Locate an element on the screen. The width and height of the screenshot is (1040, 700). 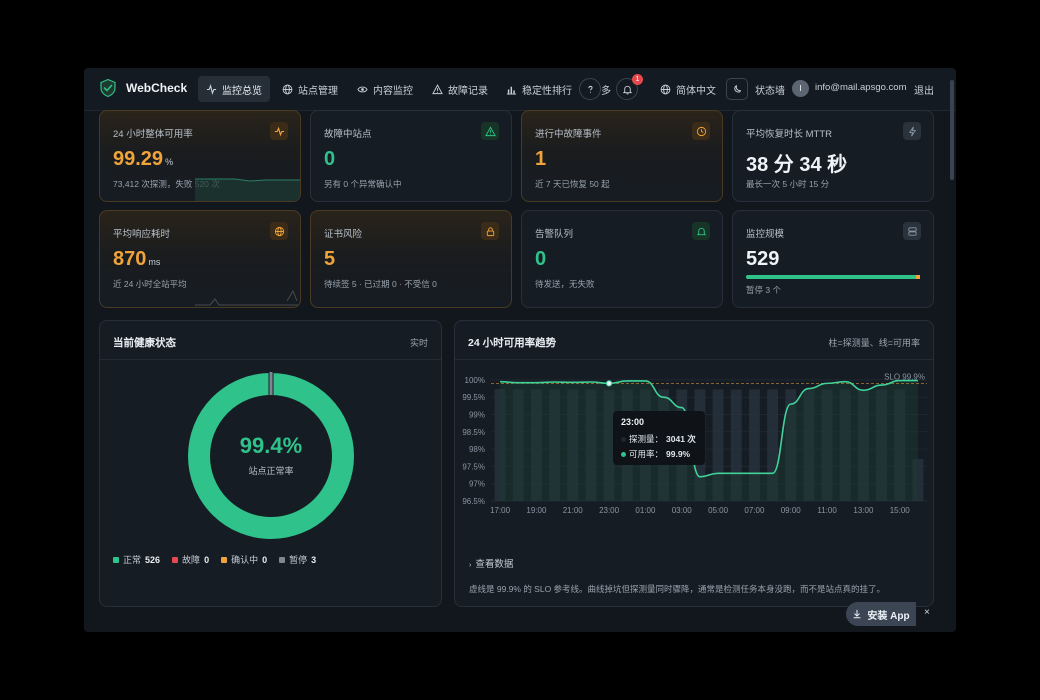
legend-item-paused: 暂停 3 is located at coordinates (297, 559).